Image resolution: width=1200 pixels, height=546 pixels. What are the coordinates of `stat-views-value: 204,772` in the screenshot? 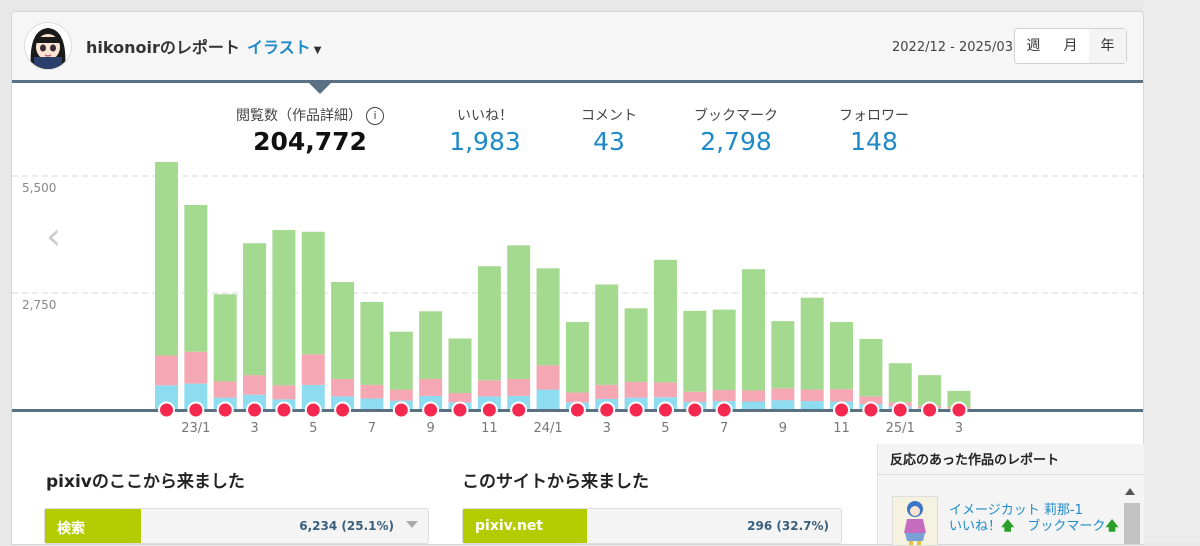 It's located at (310, 141).